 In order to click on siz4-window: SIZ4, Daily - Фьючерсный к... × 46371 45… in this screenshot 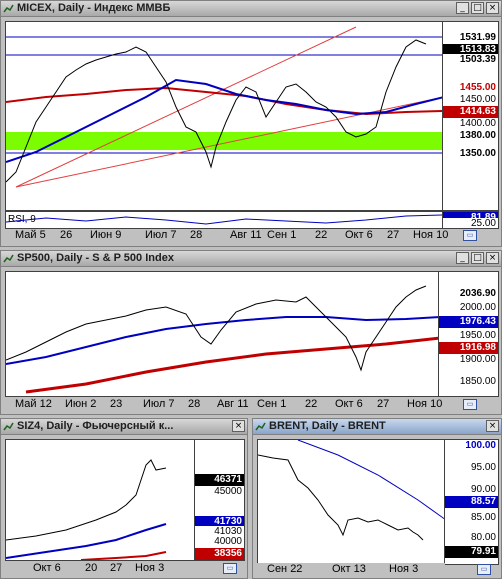, I will do `click(124, 498)`.